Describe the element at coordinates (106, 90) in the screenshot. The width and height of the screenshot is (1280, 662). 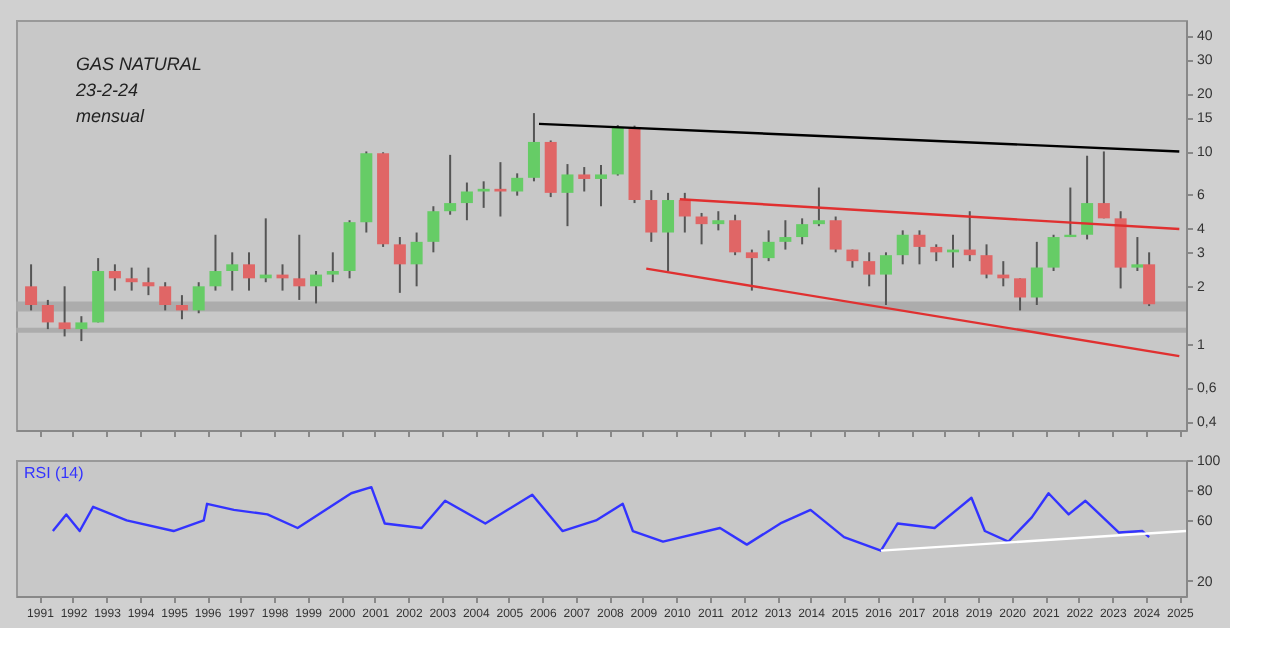
I see `annotation: 23-2-24` at that location.